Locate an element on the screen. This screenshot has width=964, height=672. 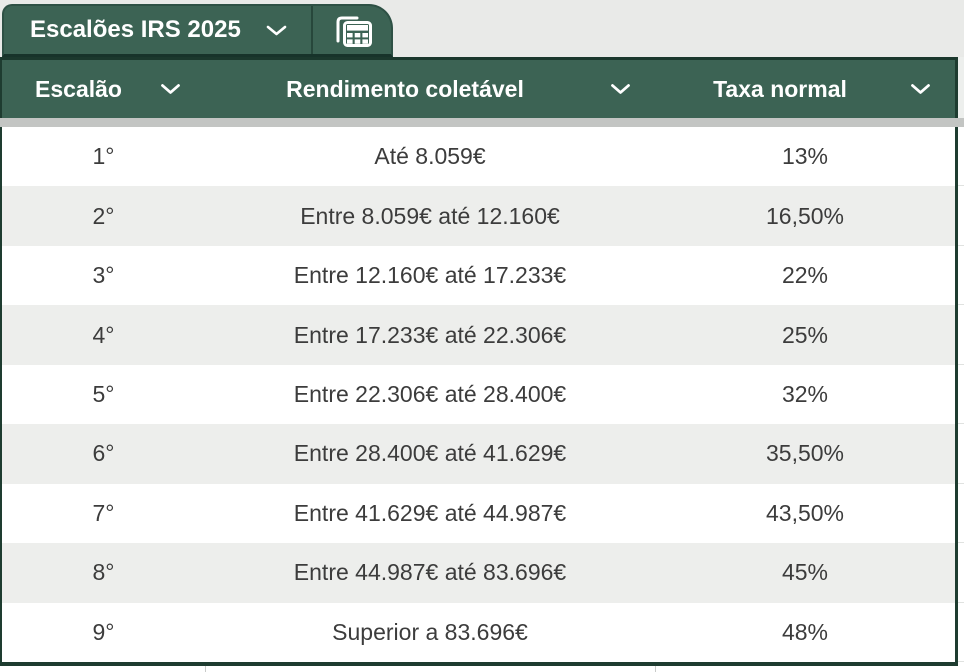
column-header-rendimento: Rendimento coletável is located at coordinates (430, 89).